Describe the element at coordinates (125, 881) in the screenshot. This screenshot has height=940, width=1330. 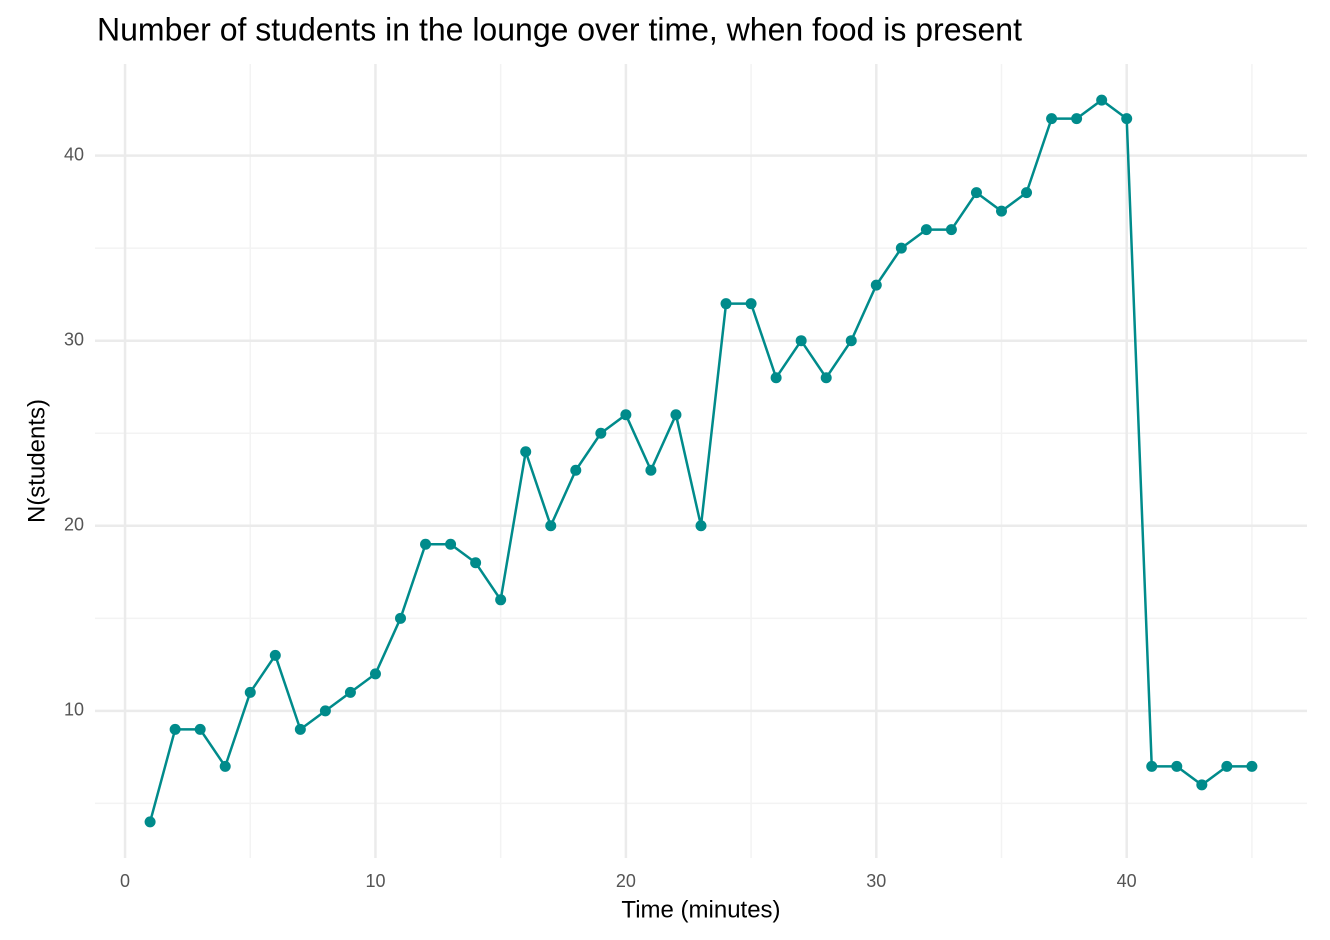
I see `x-tick-label: 0` at that location.